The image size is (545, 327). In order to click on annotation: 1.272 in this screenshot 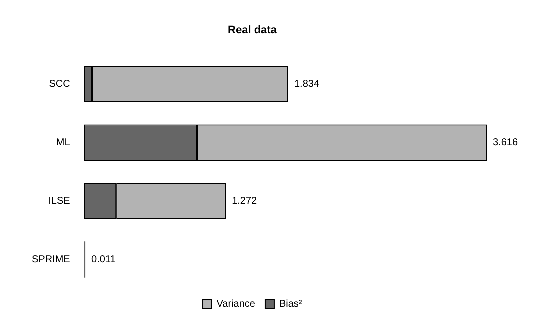, I will do `click(245, 202)`.